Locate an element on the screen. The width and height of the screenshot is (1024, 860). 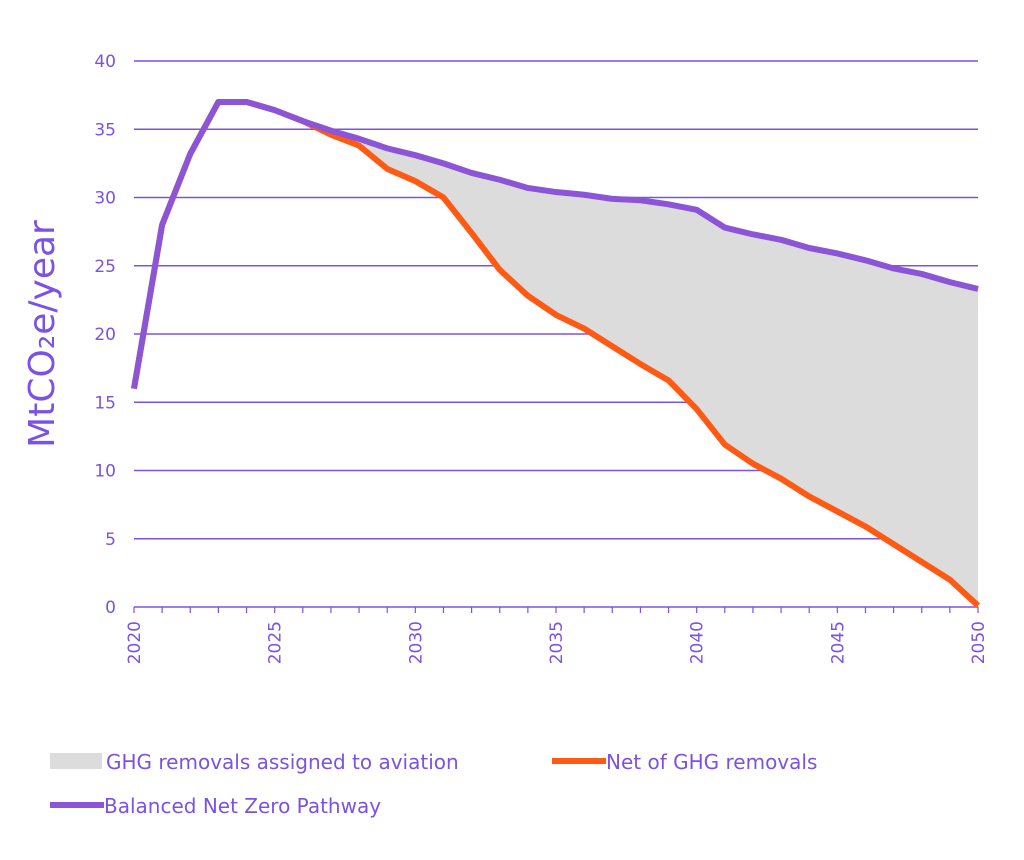
x-tick-label: 2045 is located at coordinates (838, 642).